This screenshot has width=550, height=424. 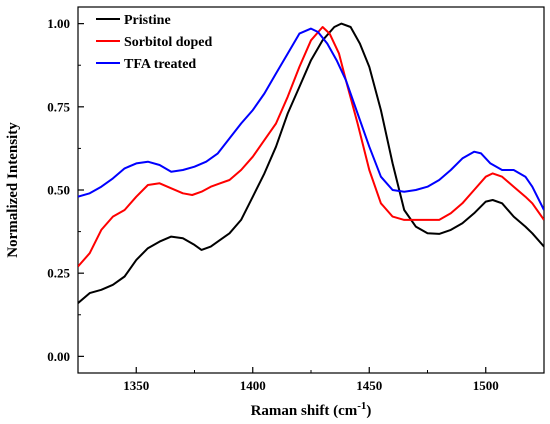 What do you see at coordinates (58, 106) in the screenshot?
I see `y-tick-label: 0.75` at bounding box center [58, 106].